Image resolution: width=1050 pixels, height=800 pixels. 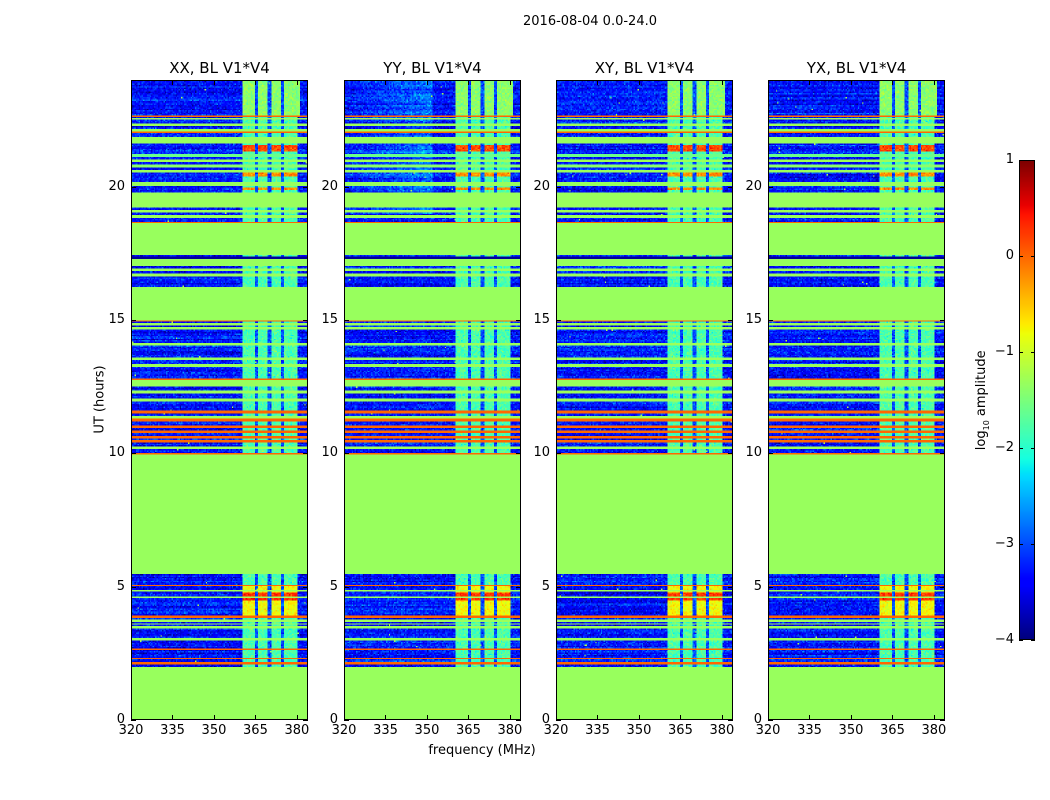 What do you see at coordinates (1004, 351) in the screenshot?
I see `colorbar-tick-label: −1` at bounding box center [1004, 351].